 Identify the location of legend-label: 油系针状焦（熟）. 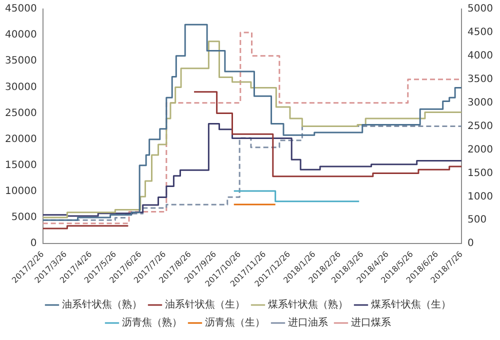
(102, 304).